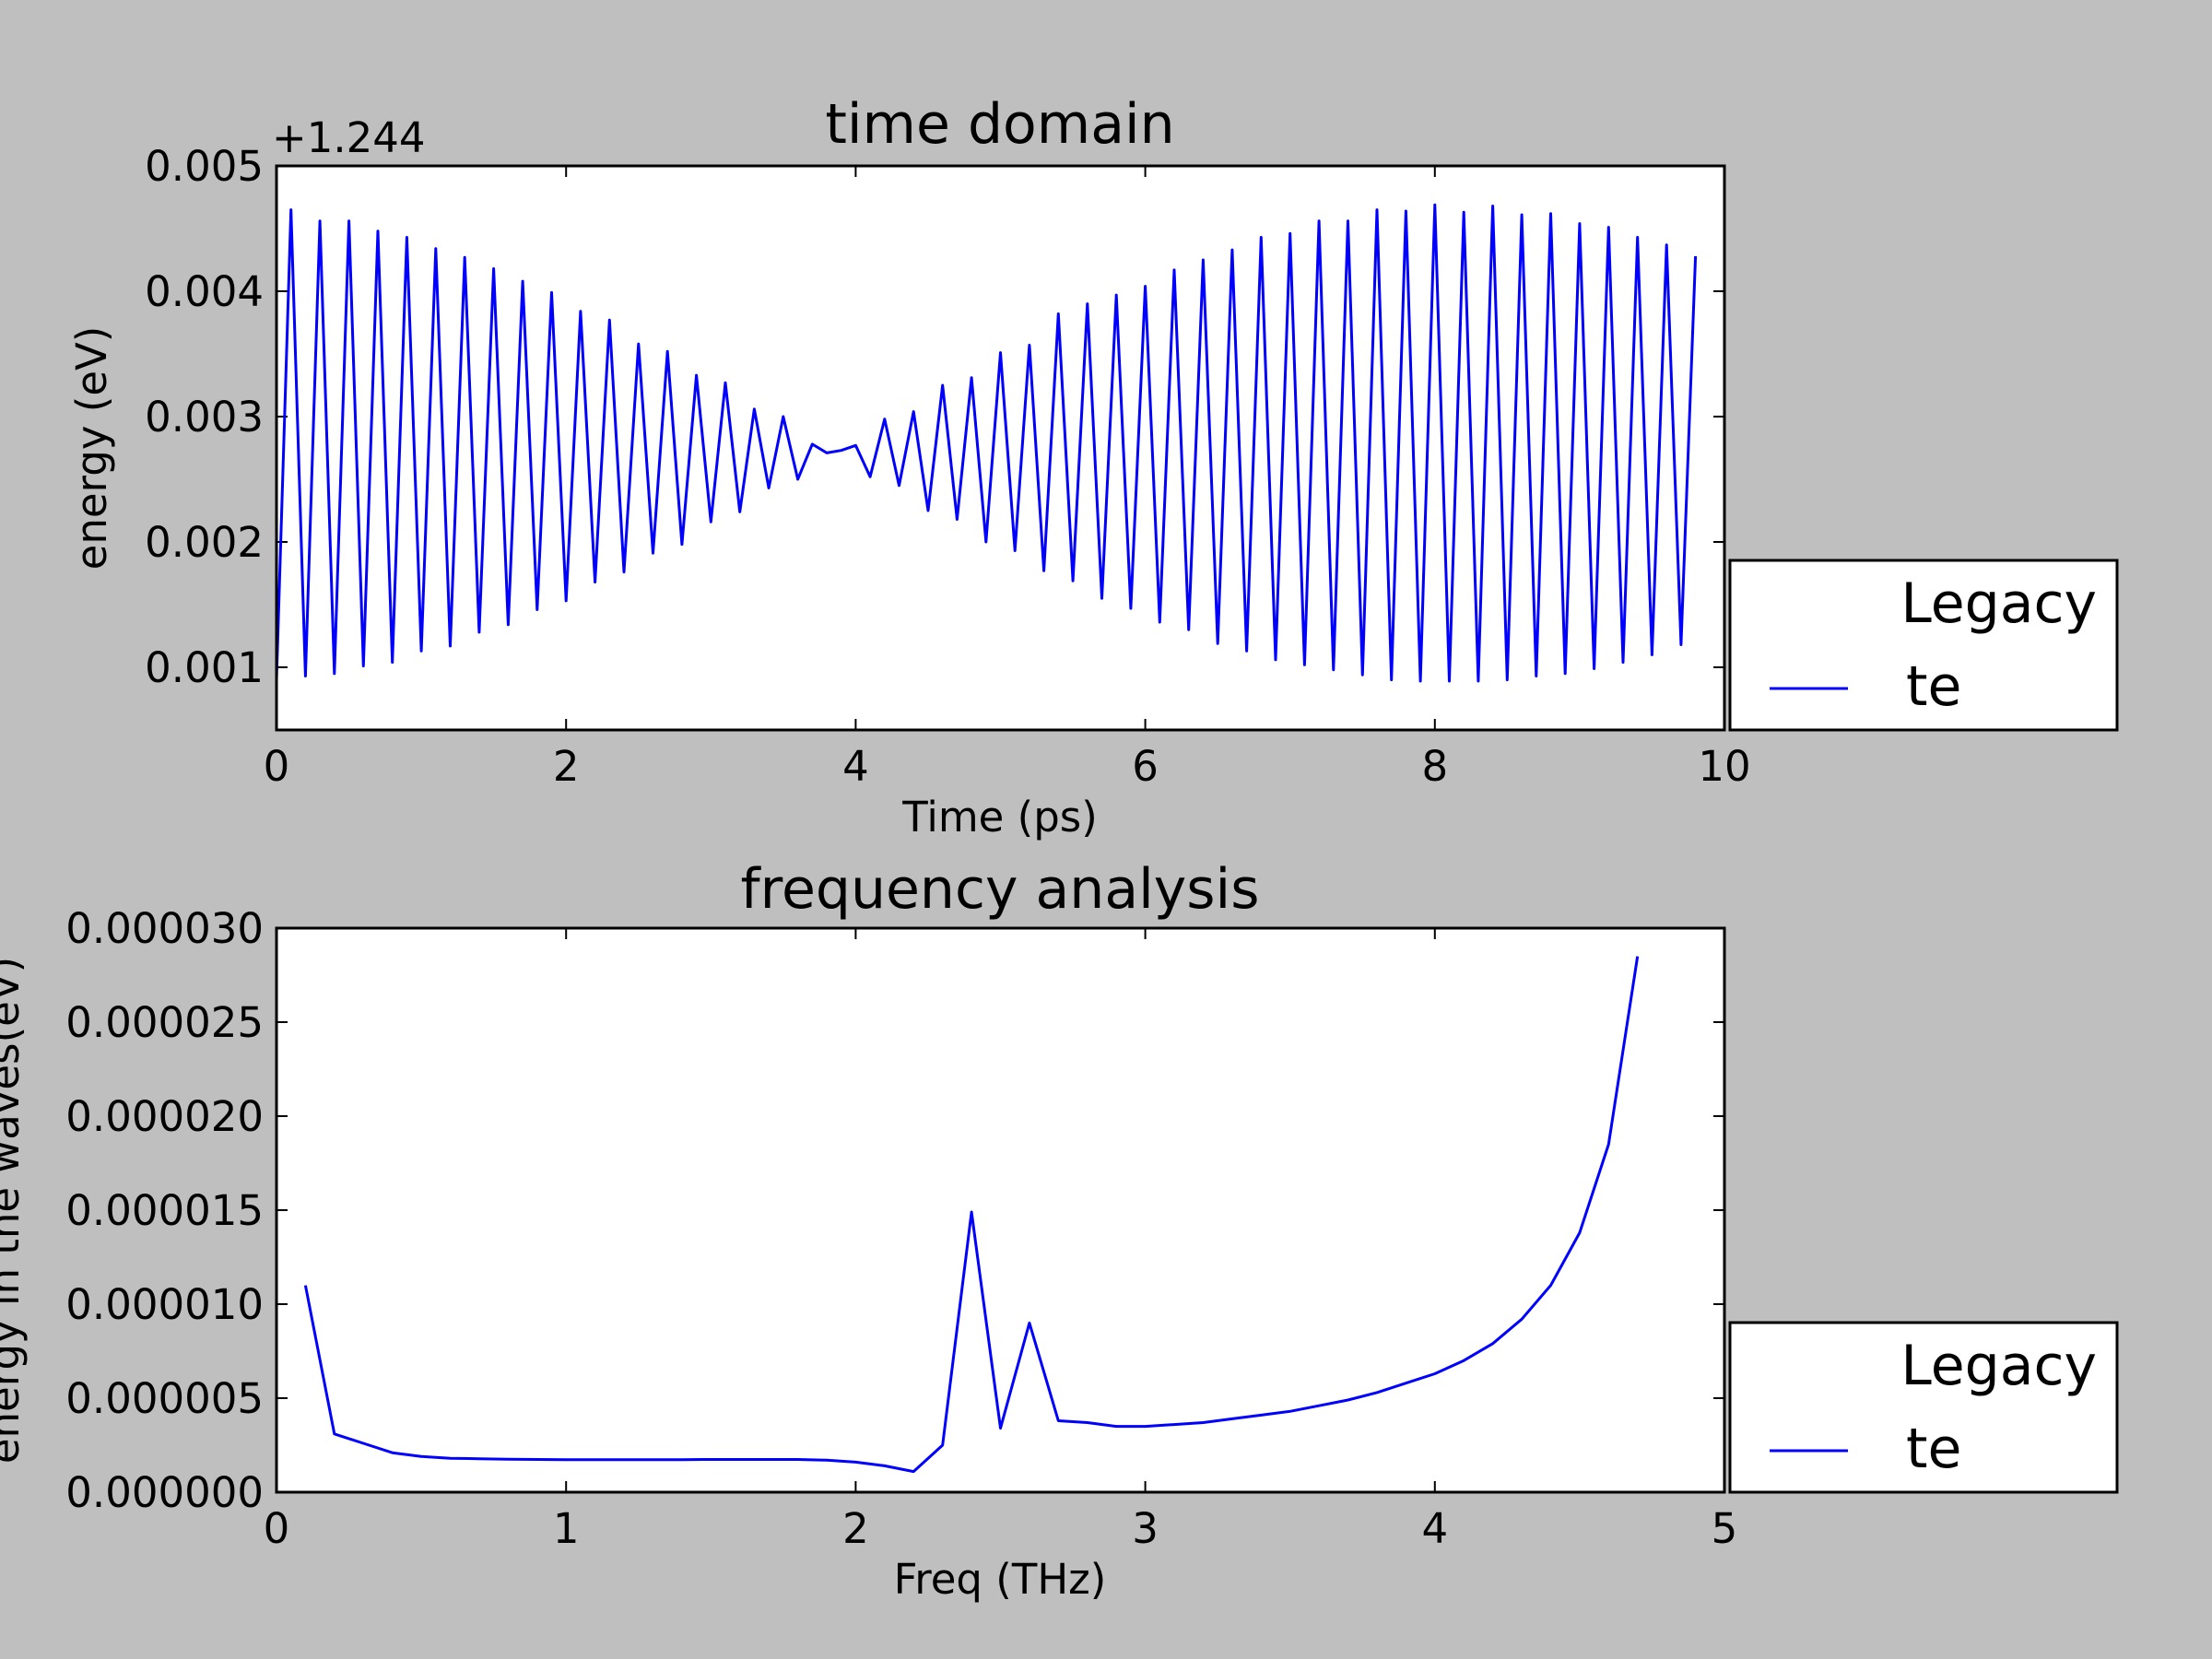  What do you see at coordinates (164, 1398) in the screenshot?
I see `y-tick-label: 0.000005` at bounding box center [164, 1398].